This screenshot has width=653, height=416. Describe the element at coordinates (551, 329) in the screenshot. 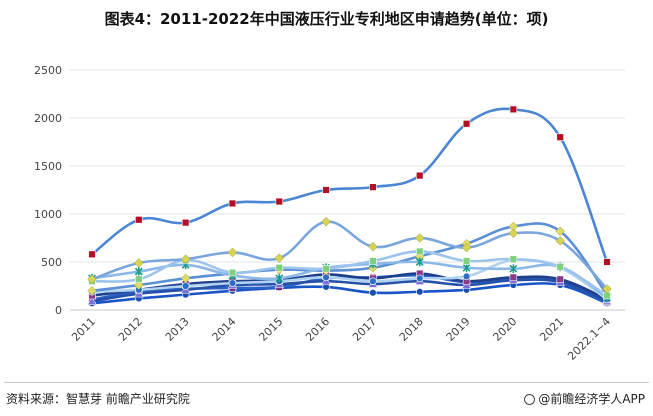

I see `x-tick-label: 2021` at that location.